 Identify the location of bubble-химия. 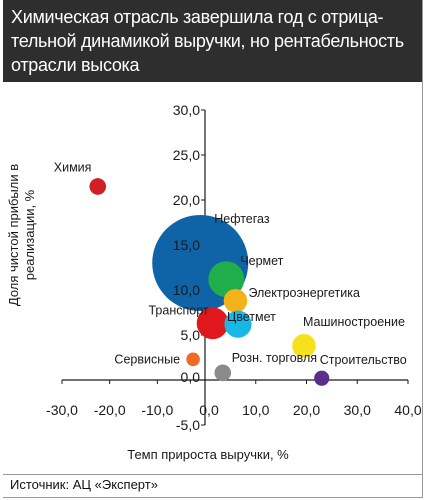
(98, 186).